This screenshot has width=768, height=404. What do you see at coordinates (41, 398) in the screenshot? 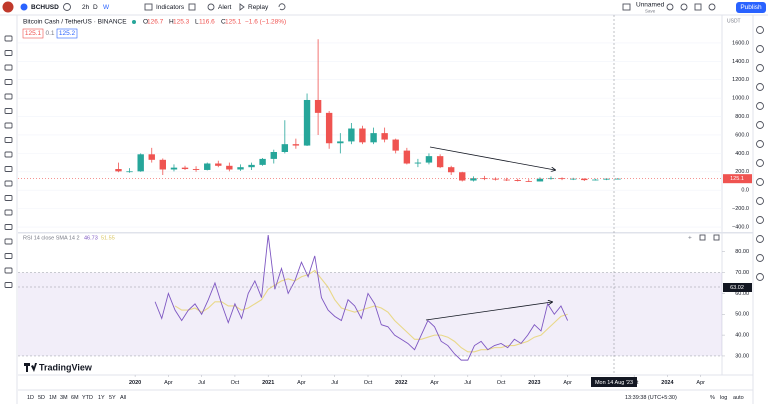
I see `range-button: 5D` at bounding box center [41, 398].